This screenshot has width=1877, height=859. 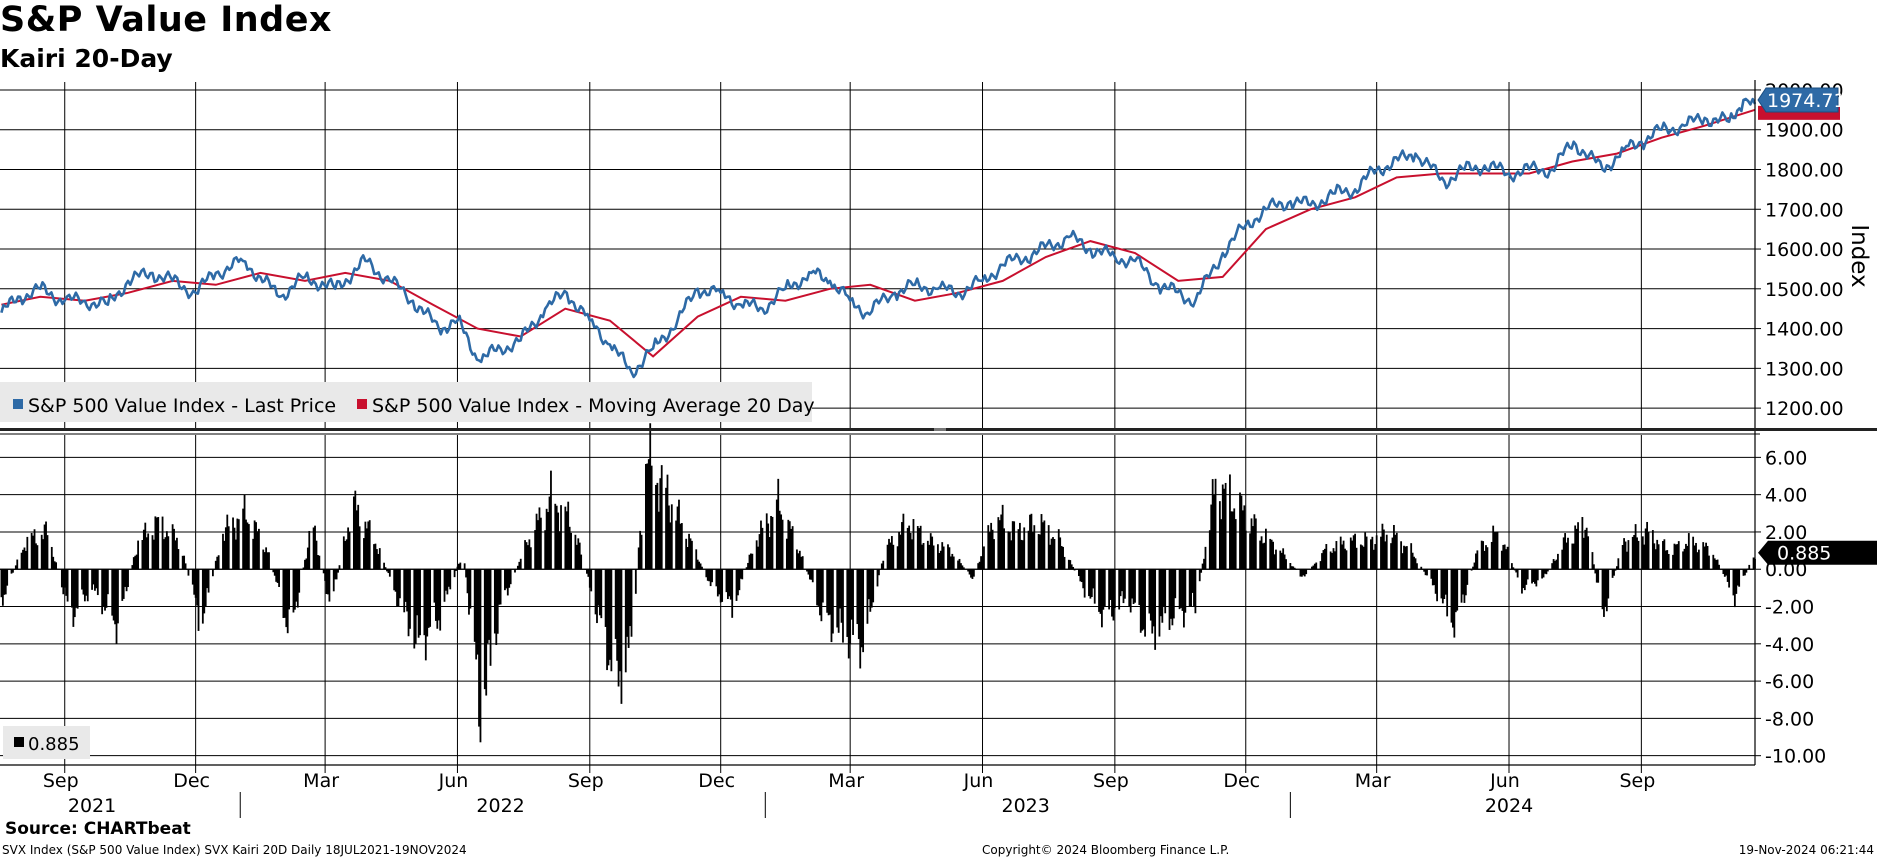 I want to click on legend-swatch-last-price, so click(x=18, y=404).